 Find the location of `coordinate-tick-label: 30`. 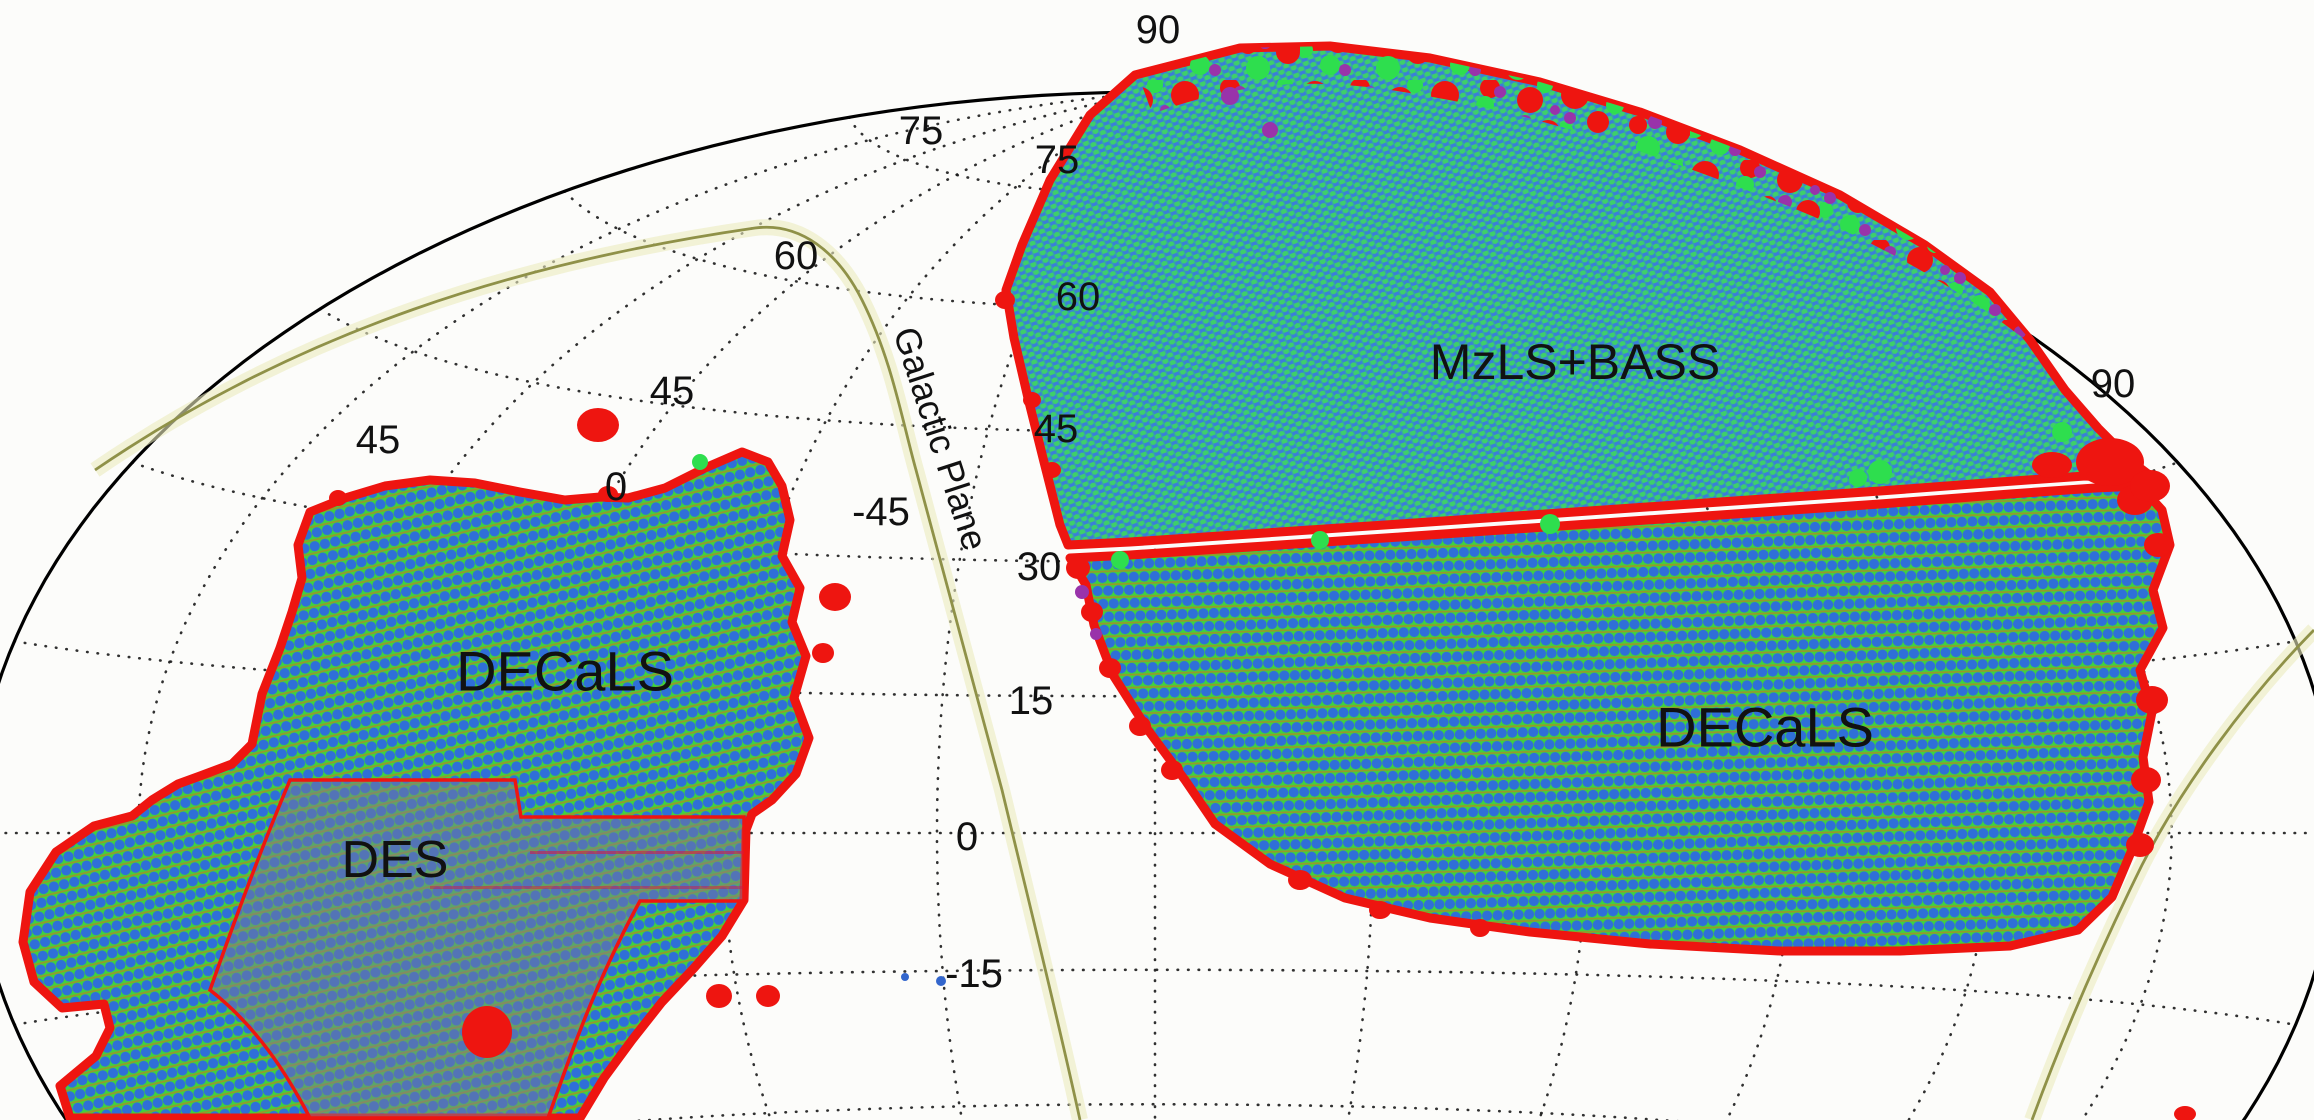

coordinate-tick-label: 30 is located at coordinates (1039, 567).